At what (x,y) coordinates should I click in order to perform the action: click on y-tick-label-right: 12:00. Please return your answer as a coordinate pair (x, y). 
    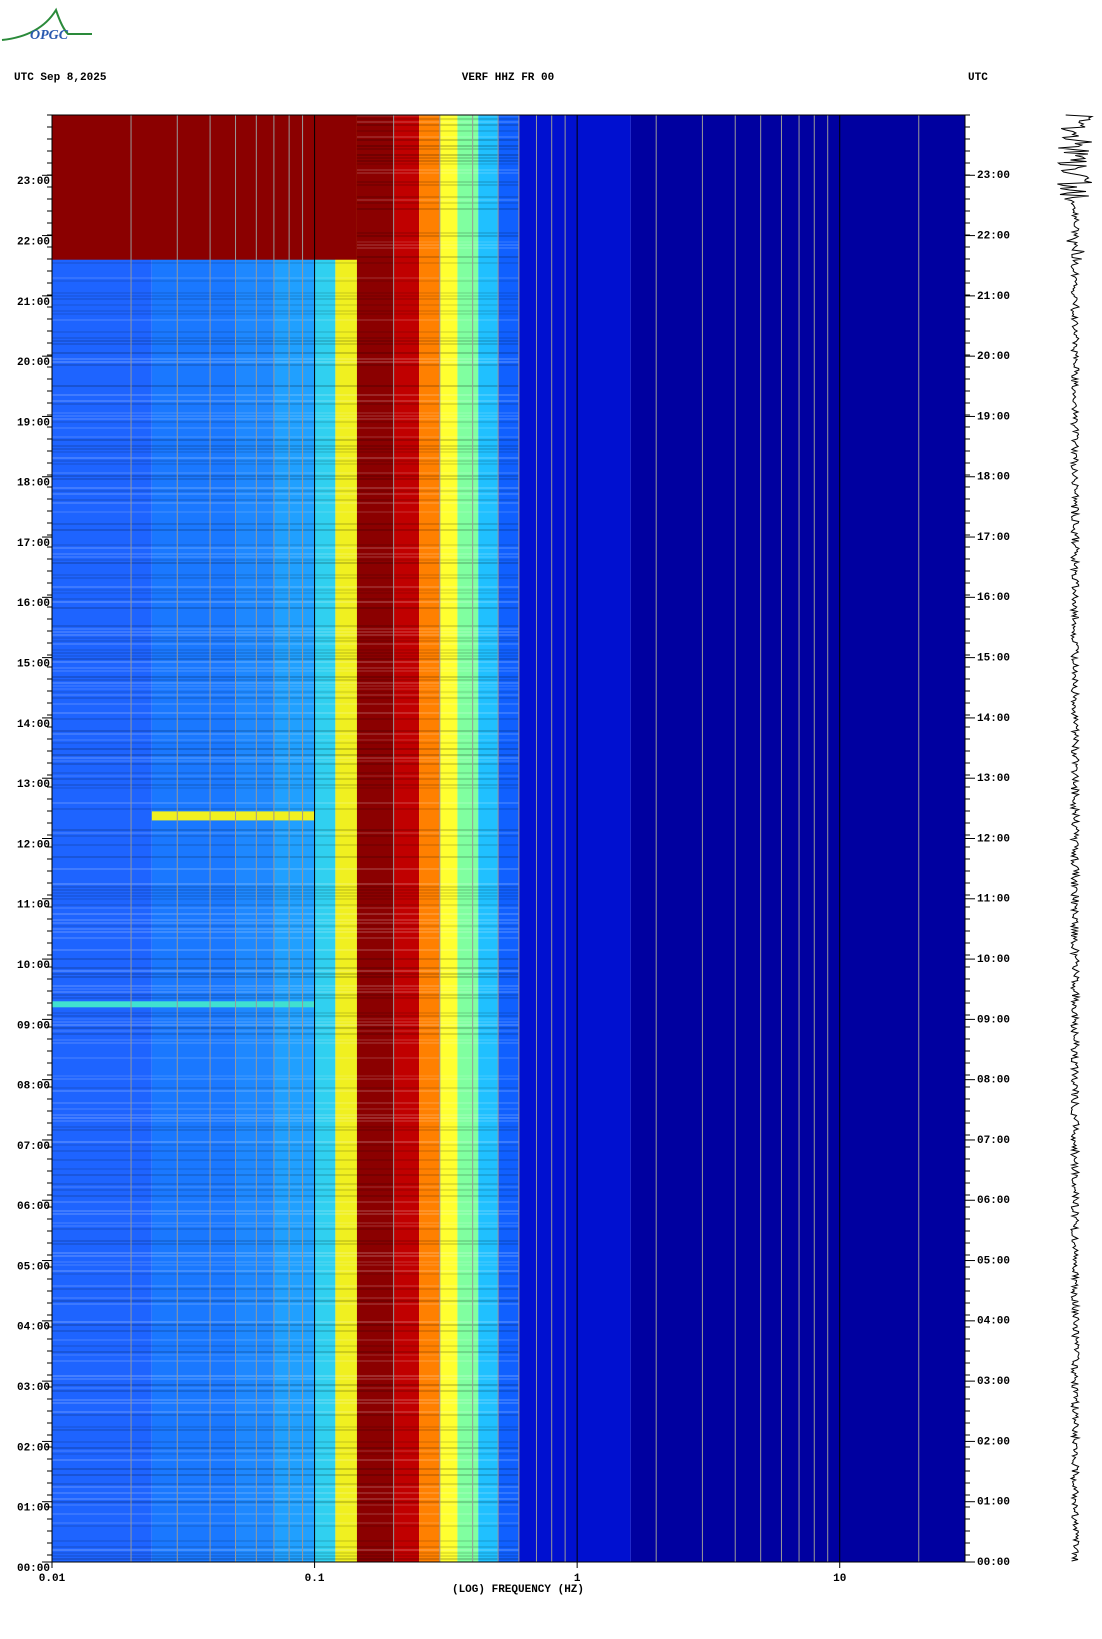
    Looking at the image, I should click on (993, 839).